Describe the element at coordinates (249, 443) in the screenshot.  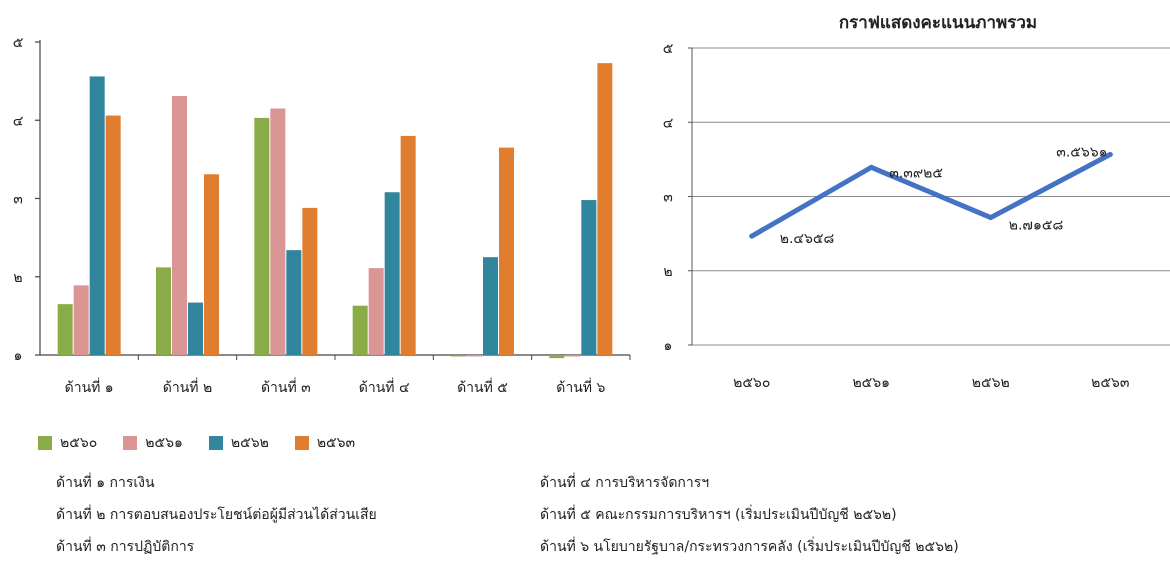
I see `legend-label: ๒๕๖๒` at that location.